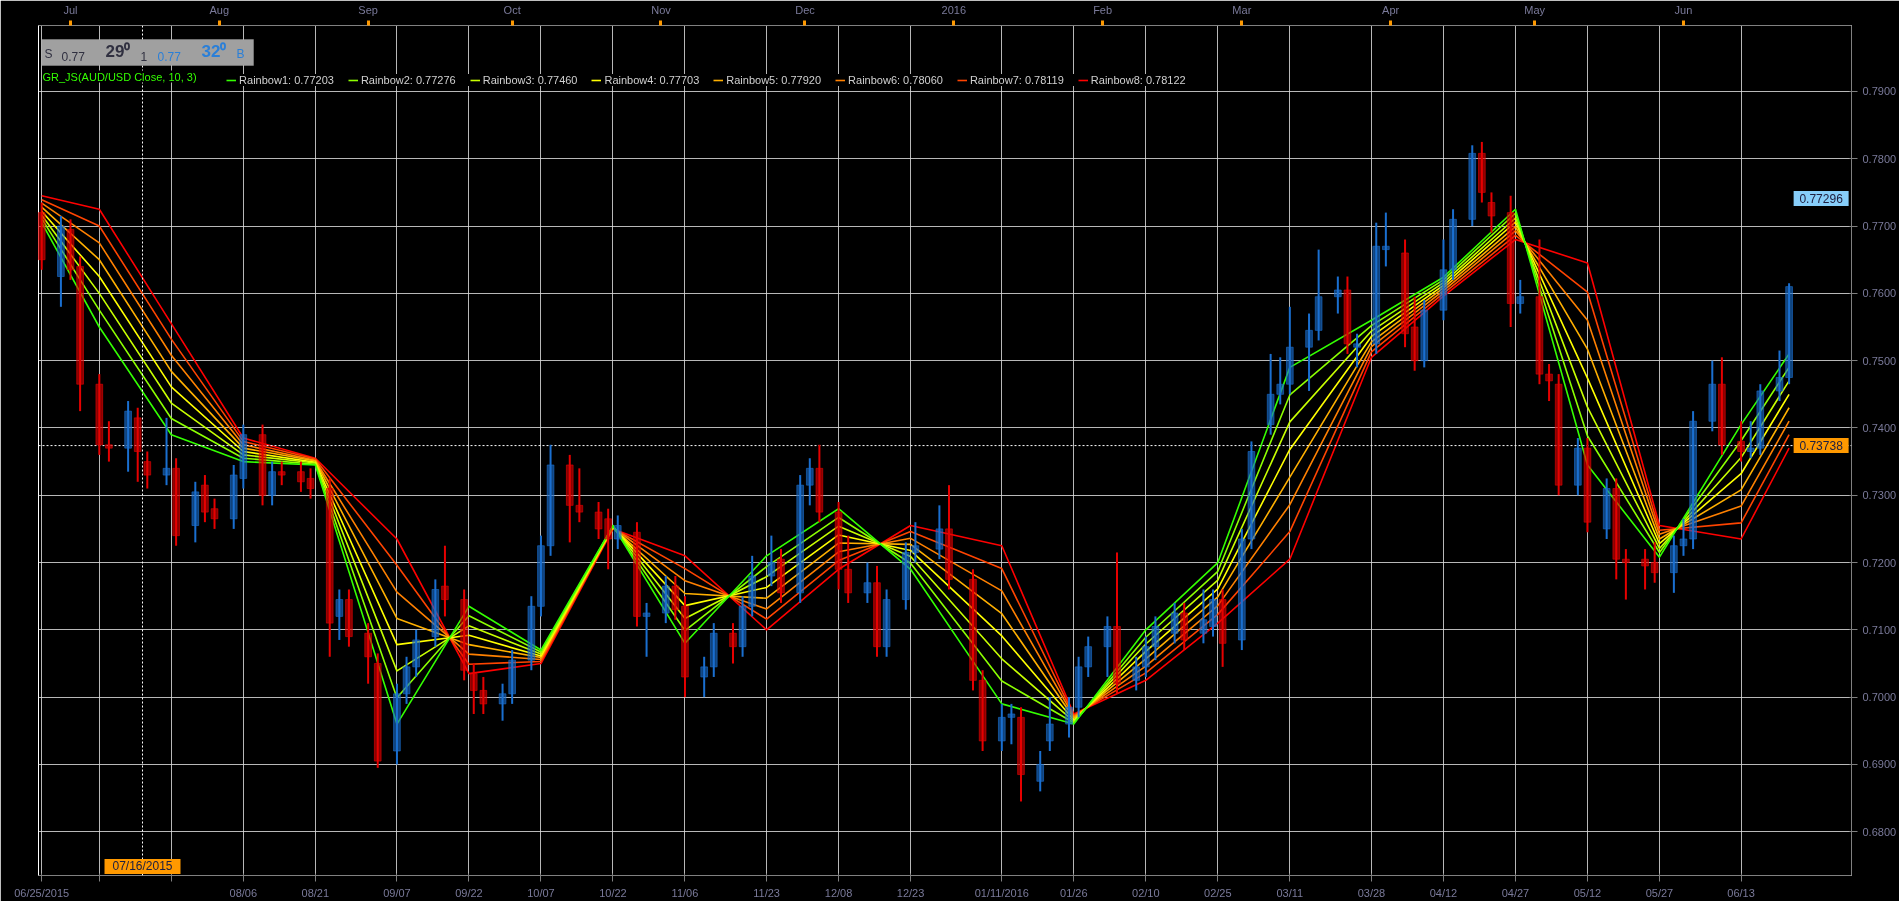 Image resolution: width=1899 pixels, height=901 pixels. I want to click on y-tick-label: 0.7700, so click(1879, 226).